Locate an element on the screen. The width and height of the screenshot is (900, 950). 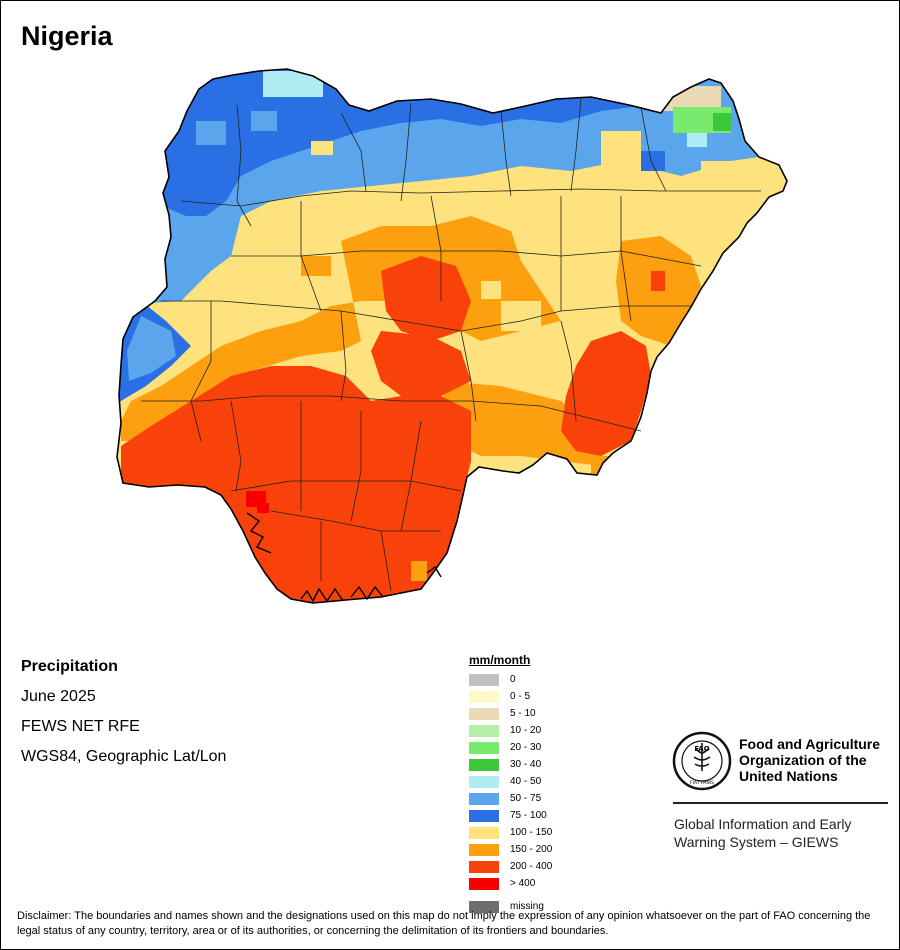
legend-item: > 400 is located at coordinates (502, 885).